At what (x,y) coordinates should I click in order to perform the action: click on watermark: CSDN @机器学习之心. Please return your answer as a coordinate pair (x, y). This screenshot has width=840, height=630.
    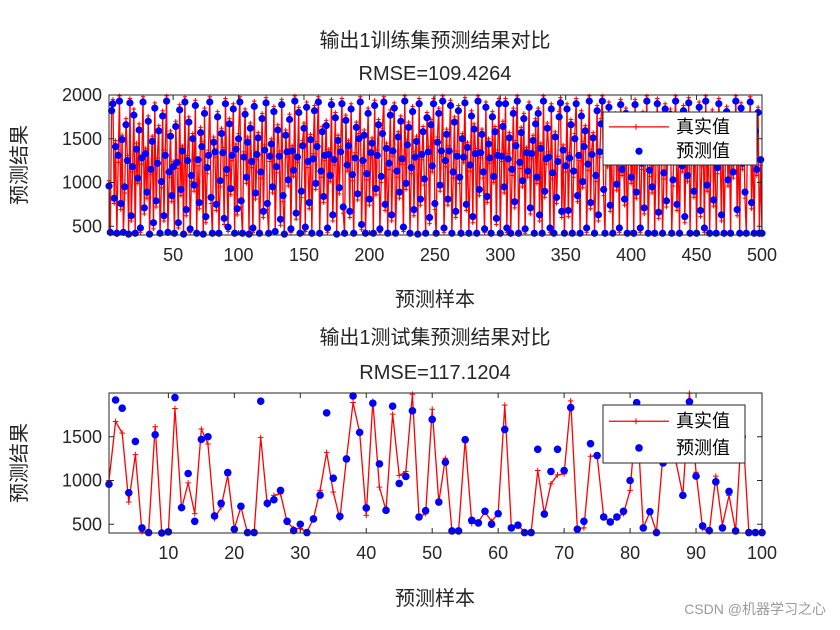
    Looking at the image, I should click on (755, 609).